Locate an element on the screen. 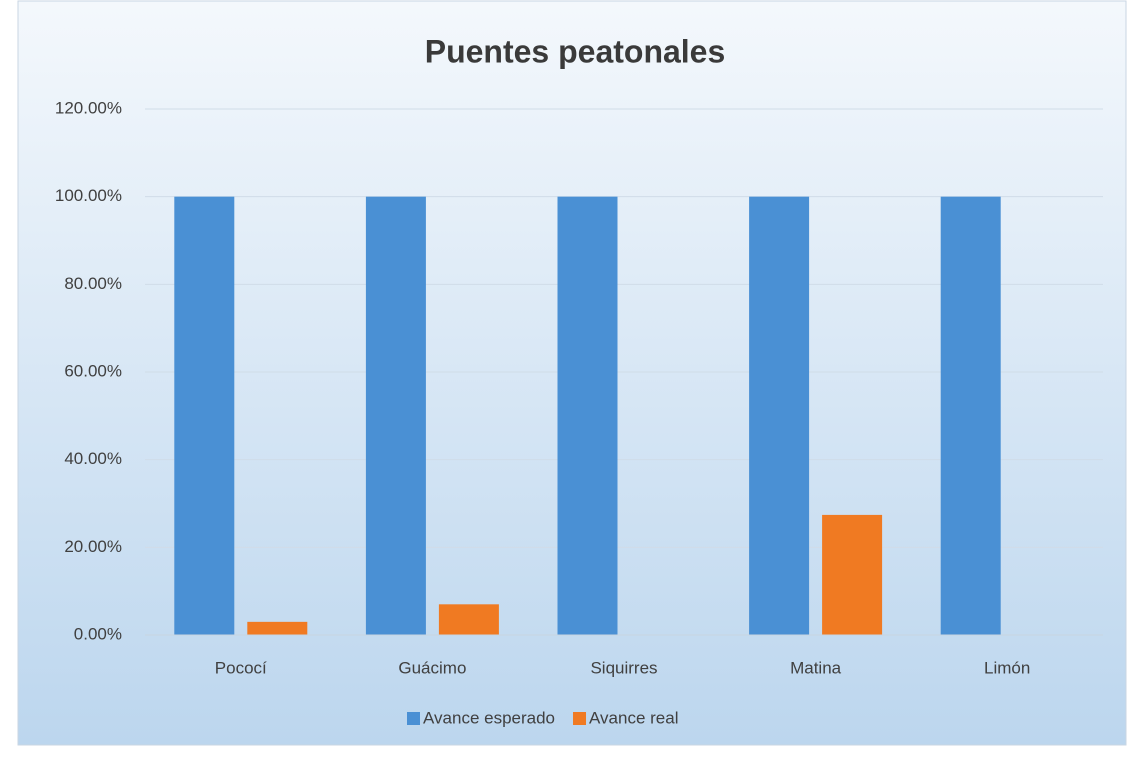  x-tick-label: Siquirres is located at coordinates (623, 667).